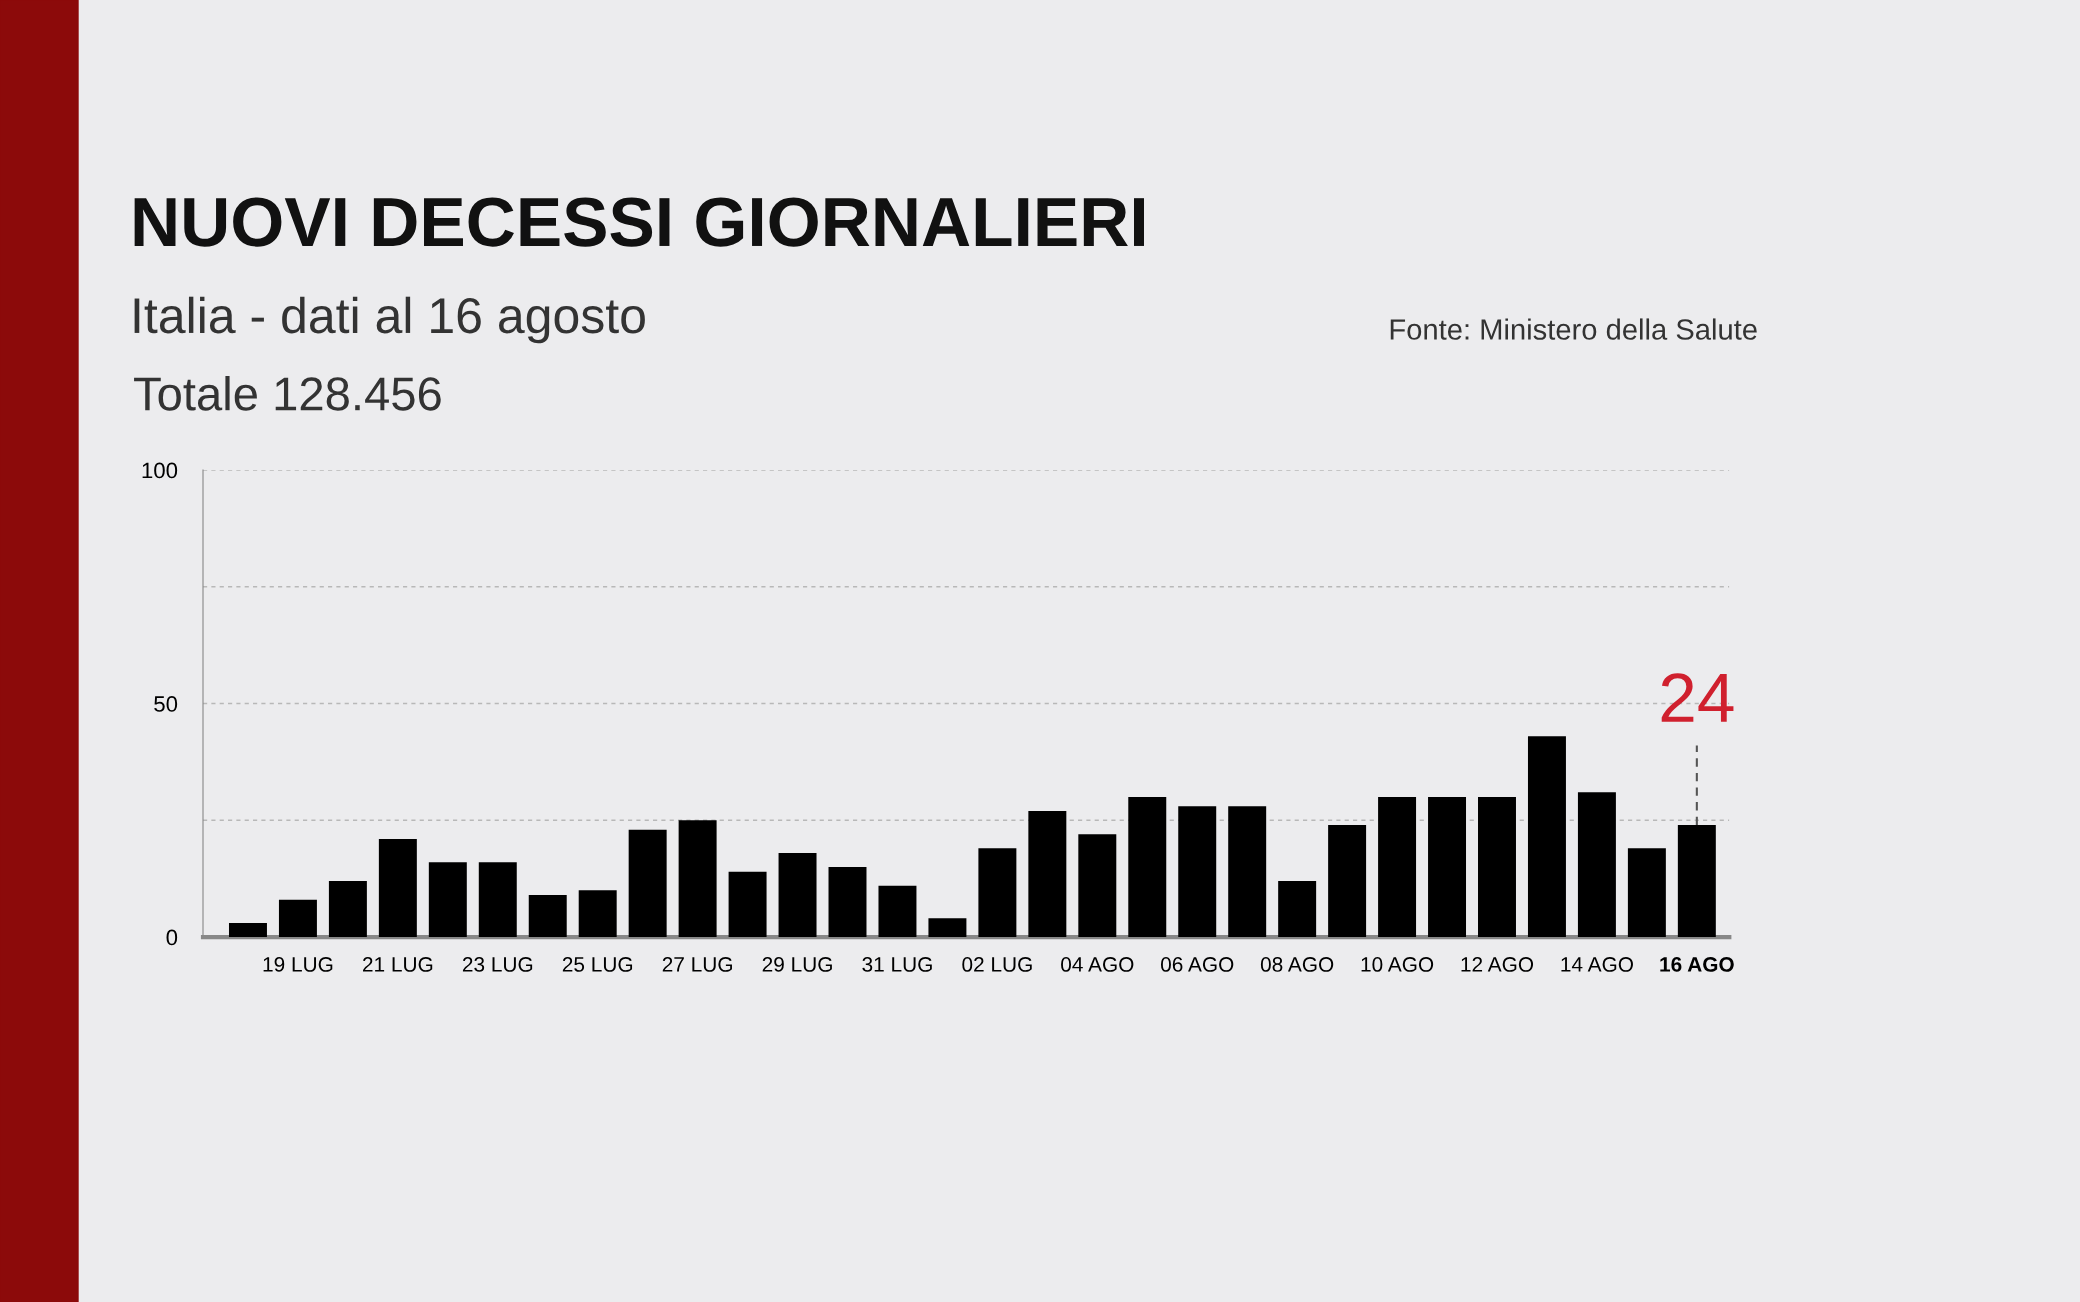 This screenshot has width=2080, height=1302. What do you see at coordinates (1697, 697) in the screenshot?
I see `data-label: 24` at bounding box center [1697, 697].